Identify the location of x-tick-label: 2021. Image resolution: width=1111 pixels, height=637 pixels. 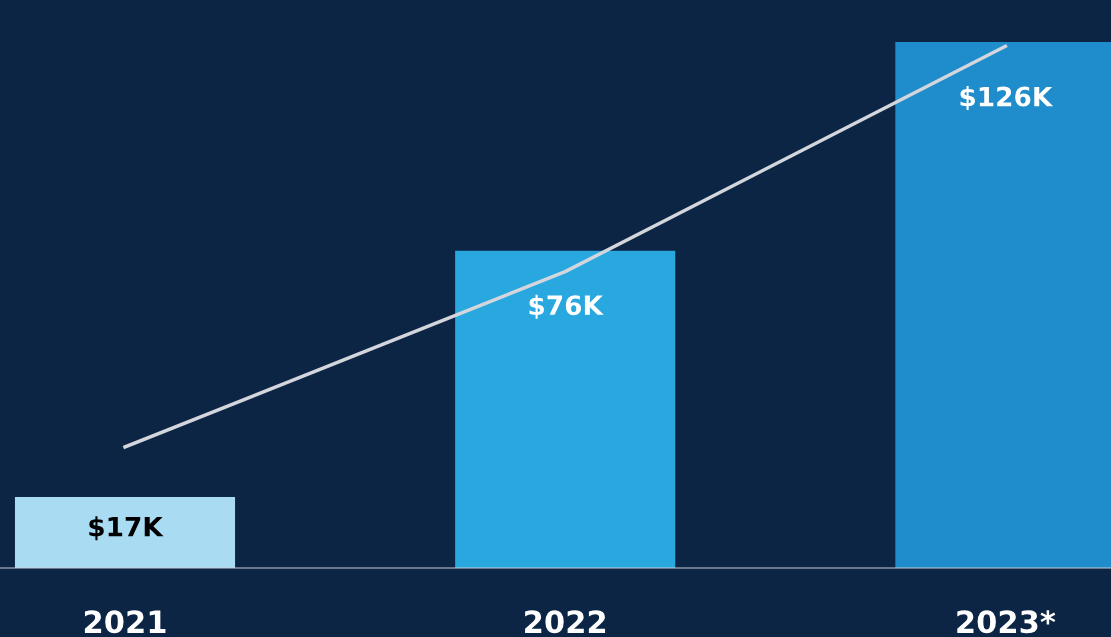
(125, 622).